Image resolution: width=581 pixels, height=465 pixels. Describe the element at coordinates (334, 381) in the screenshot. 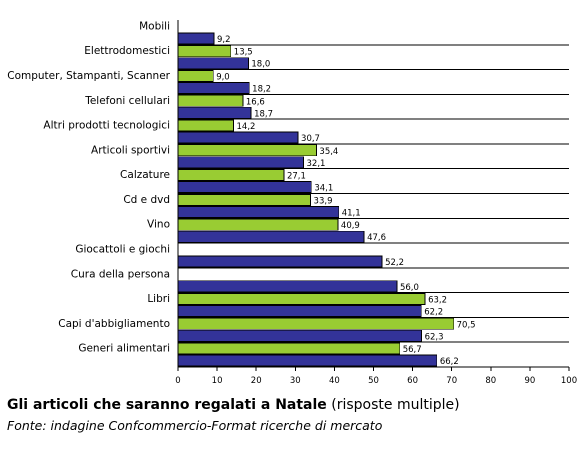

I see `x-tick-label: 40` at that location.